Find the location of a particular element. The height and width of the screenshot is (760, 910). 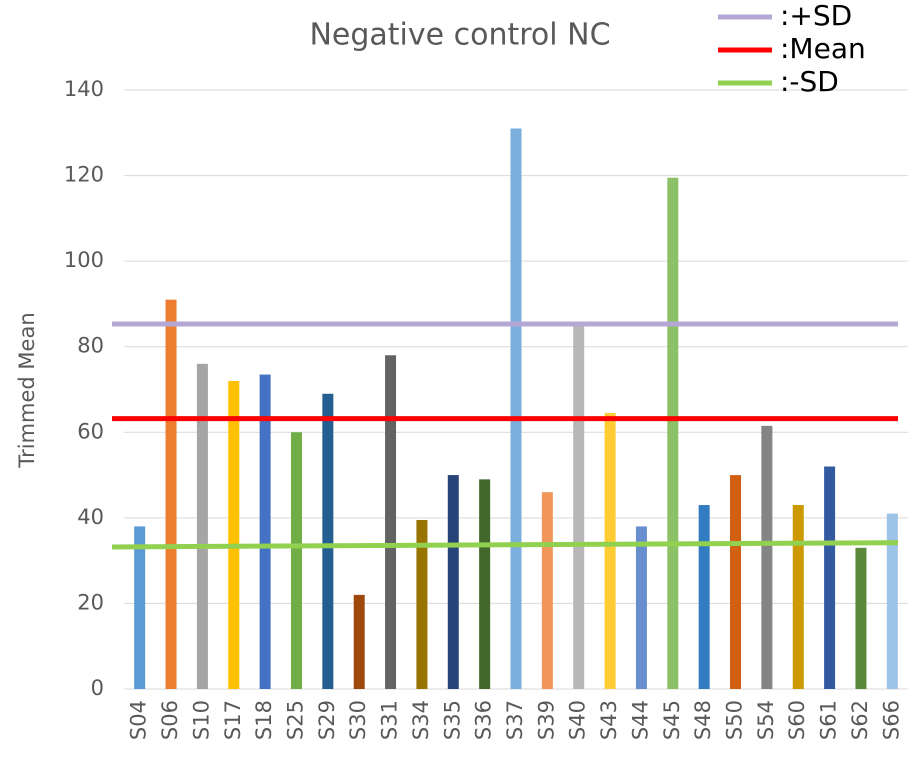

x-tick-label: S34 is located at coordinates (421, 720).